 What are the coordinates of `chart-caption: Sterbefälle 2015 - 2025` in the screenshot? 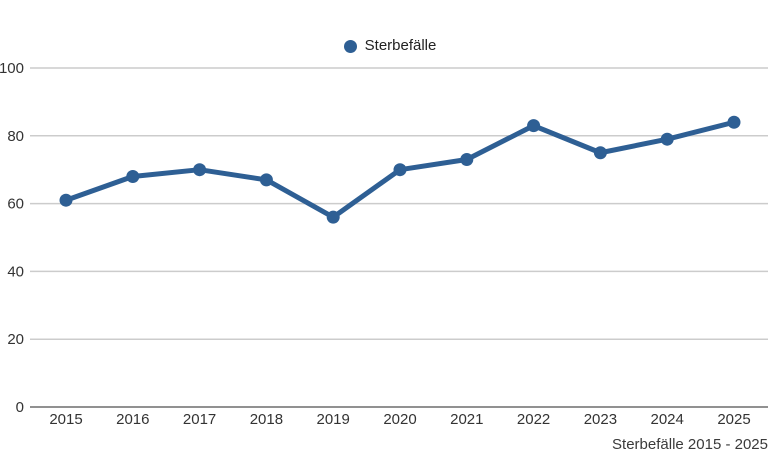 It's located at (690, 444).